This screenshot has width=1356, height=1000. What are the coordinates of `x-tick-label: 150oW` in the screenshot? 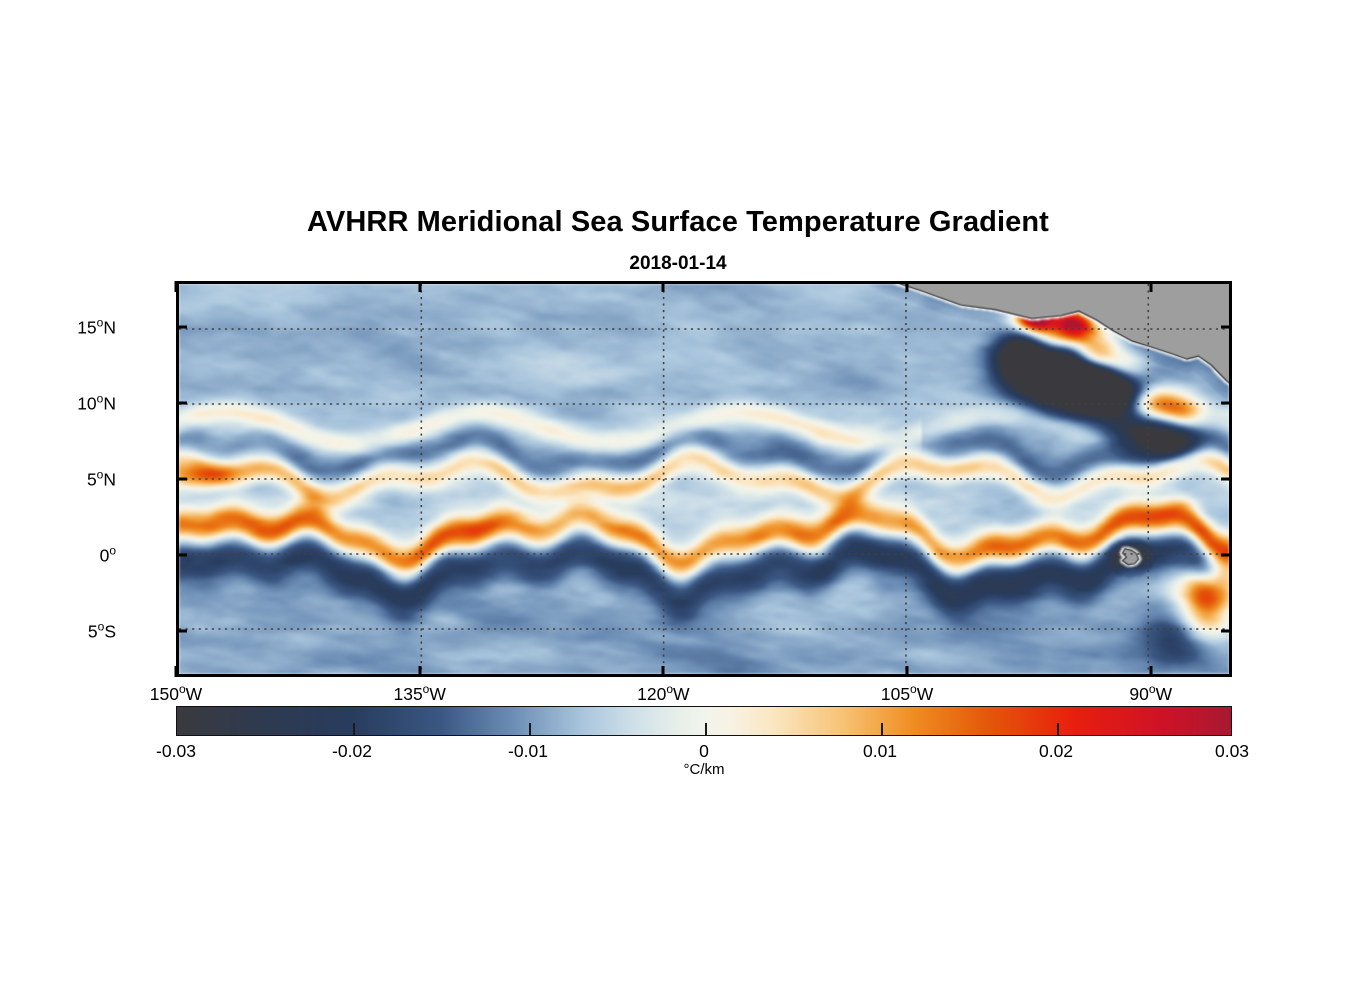 It's located at (176, 693).